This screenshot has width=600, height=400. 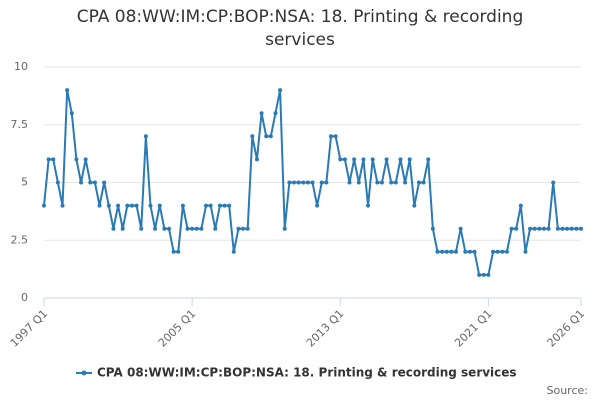 I want to click on x-tick-label: 2021 Q1, so click(x=473, y=328).